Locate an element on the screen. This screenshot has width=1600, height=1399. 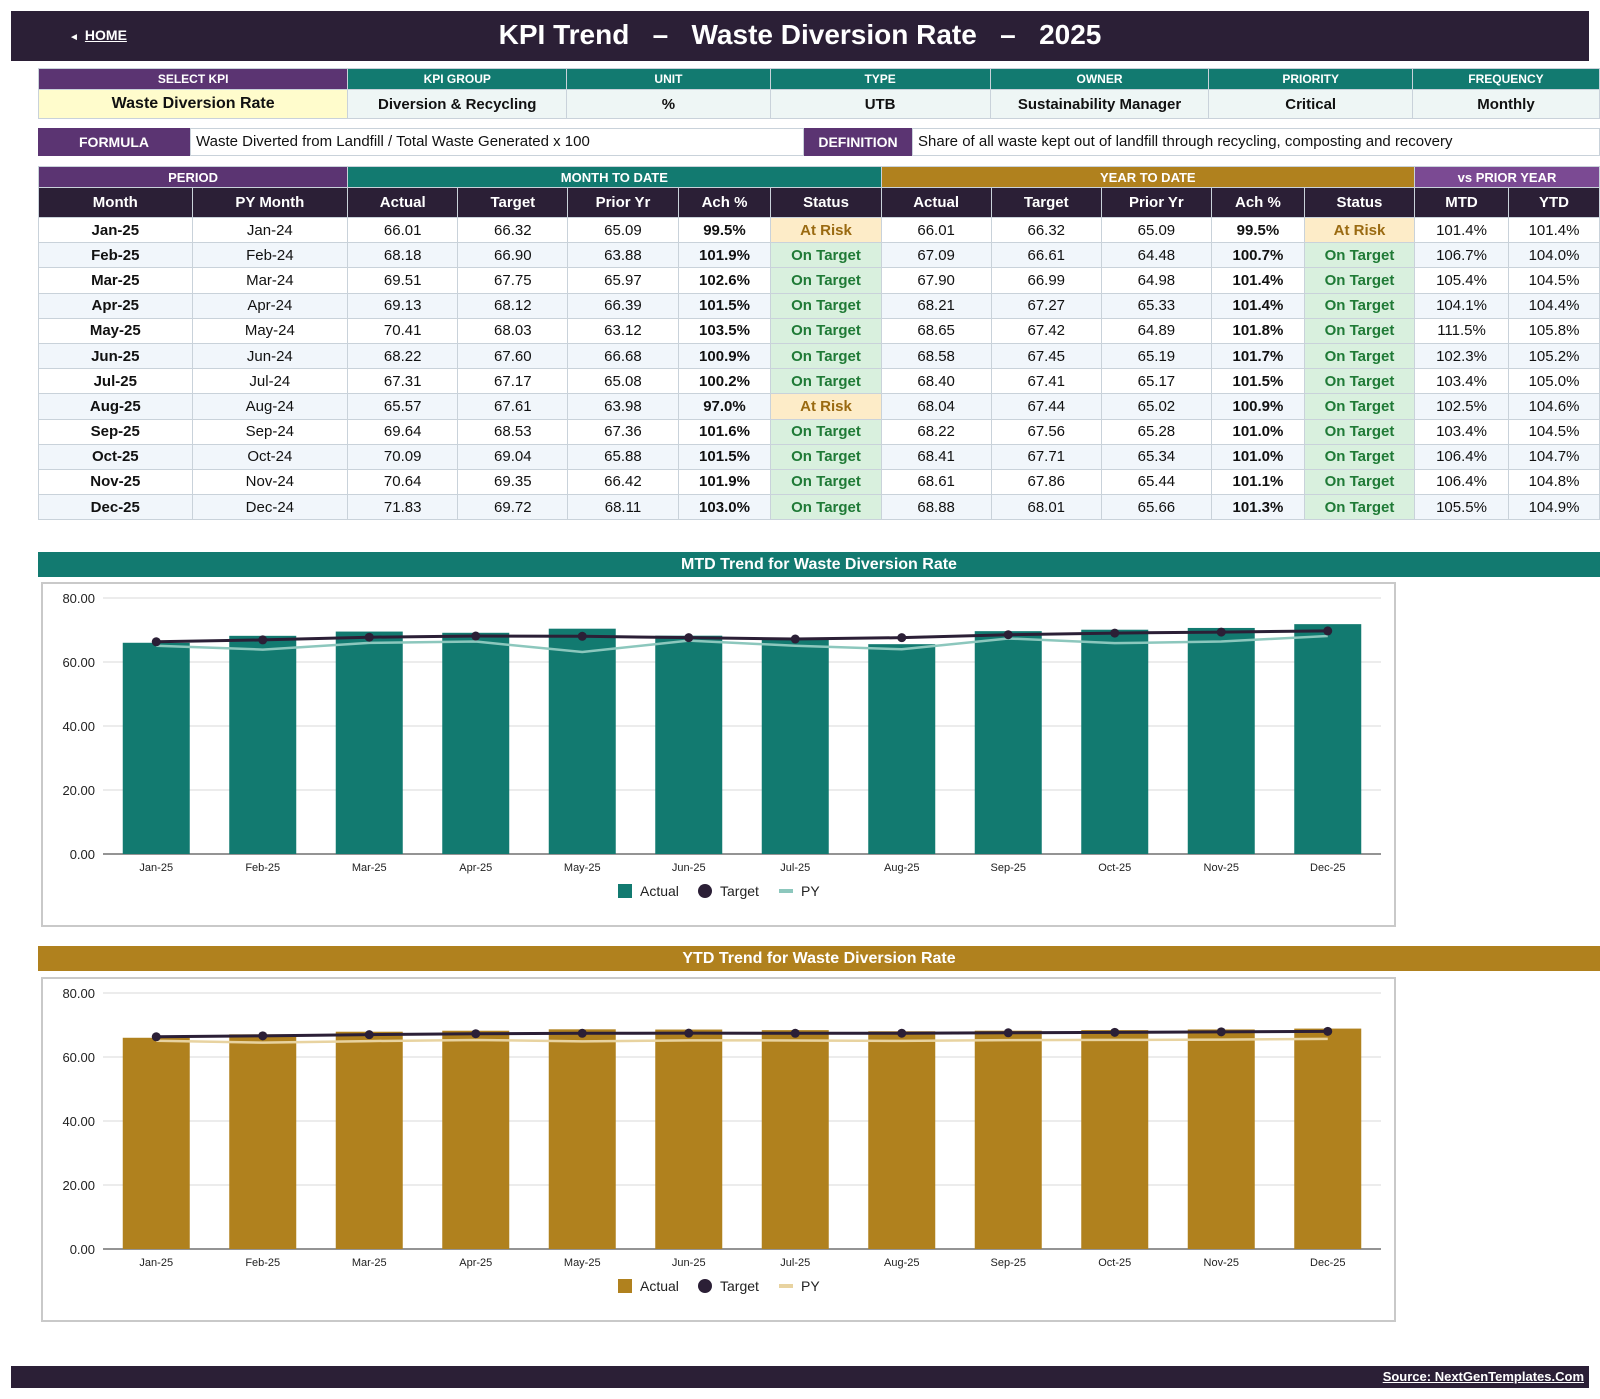
table-cell: Feb-25 is located at coordinates (115, 255).